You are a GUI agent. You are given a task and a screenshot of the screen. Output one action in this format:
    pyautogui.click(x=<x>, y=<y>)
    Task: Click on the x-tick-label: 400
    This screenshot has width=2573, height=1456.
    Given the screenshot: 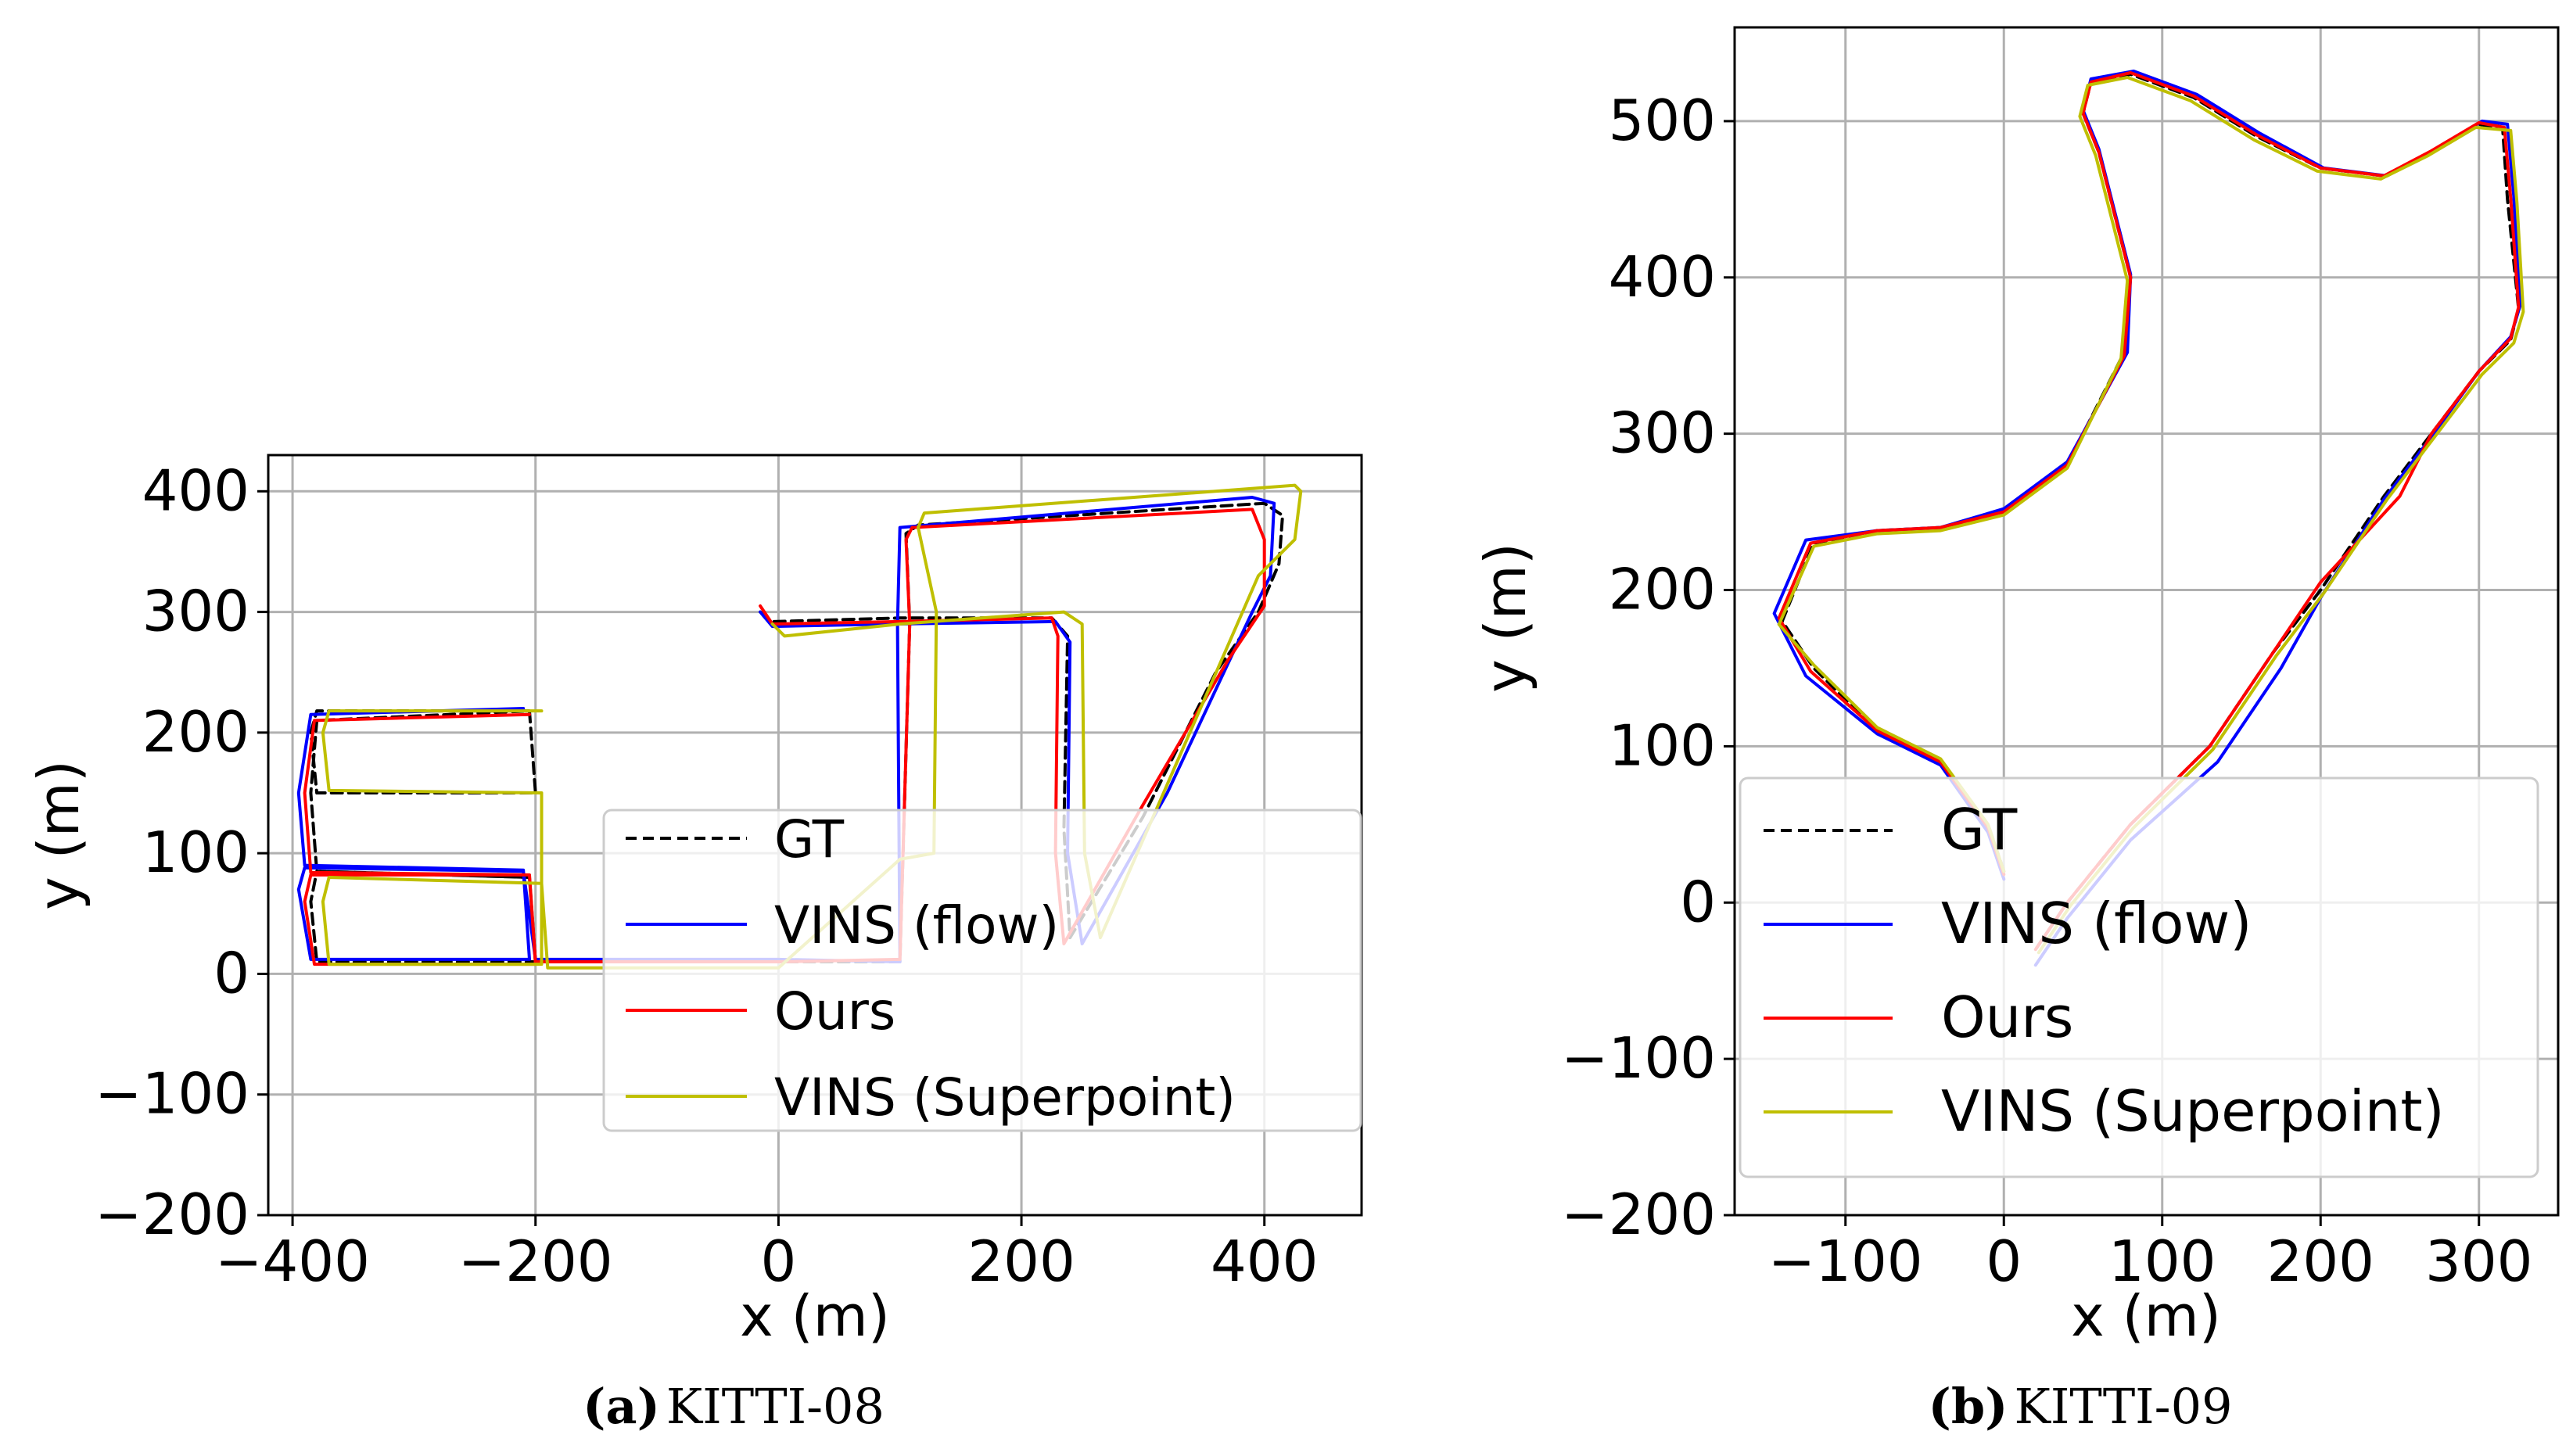 What is the action you would take?
    pyautogui.click(x=1265, y=1261)
    